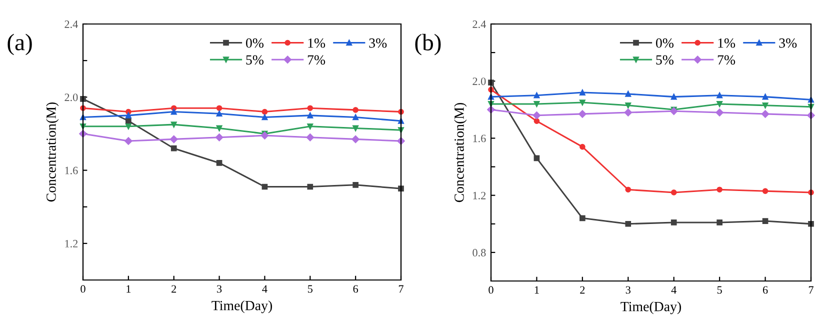 This screenshot has height=334, width=831. What do you see at coordinates (20, 45) in the screenshot?
I see `text: (a)` at bounding box center [20, 45].